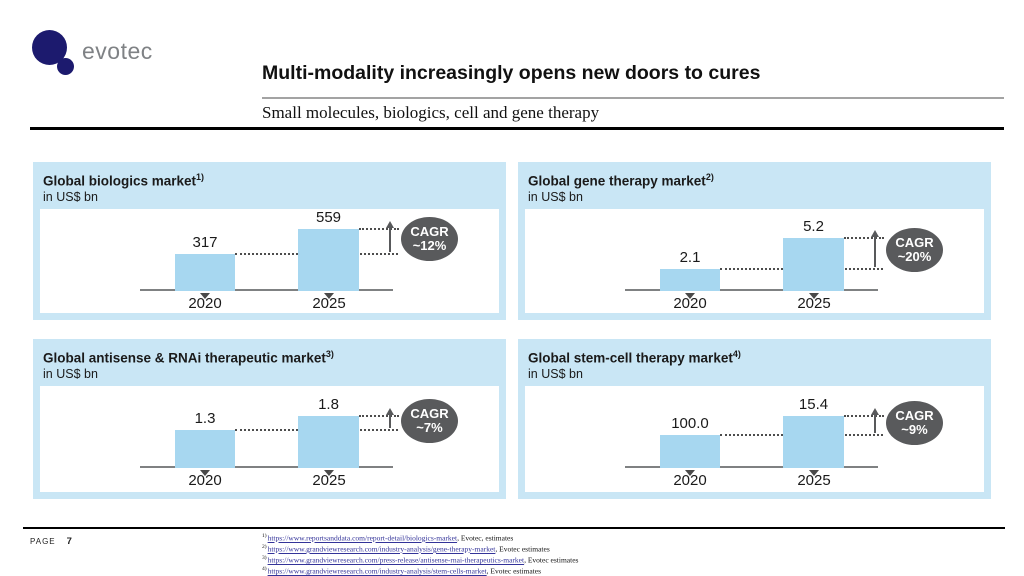 Image resolution: width=1024 pixels, height=576 pixels. Describe the element at coordinates (690, 257) in the screenshot. I see `bar-value-label: 2.1` at that location.